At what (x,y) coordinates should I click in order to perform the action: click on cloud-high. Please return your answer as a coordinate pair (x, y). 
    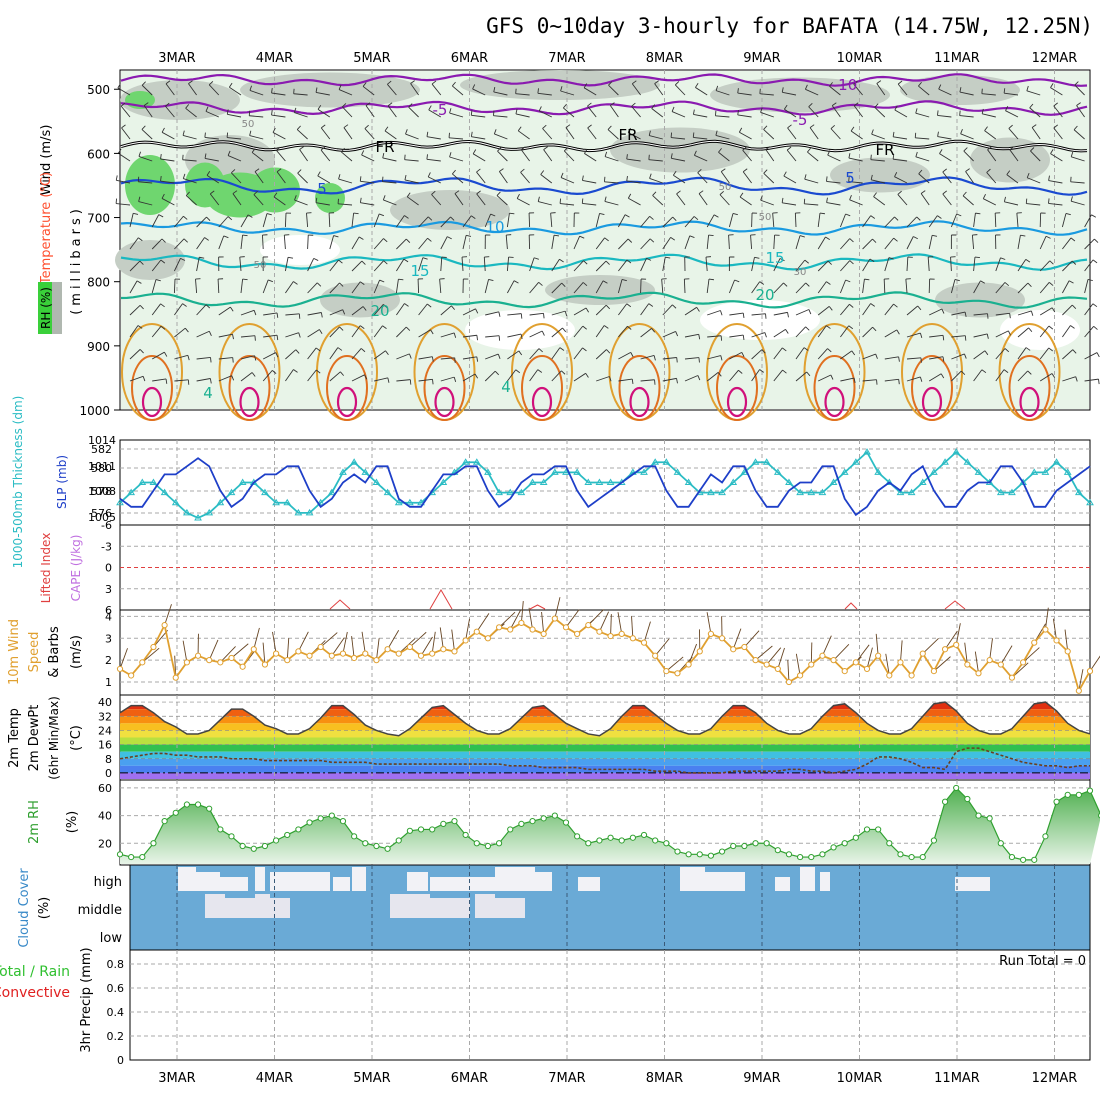
    Looking at the image, I should click on (208, 881).